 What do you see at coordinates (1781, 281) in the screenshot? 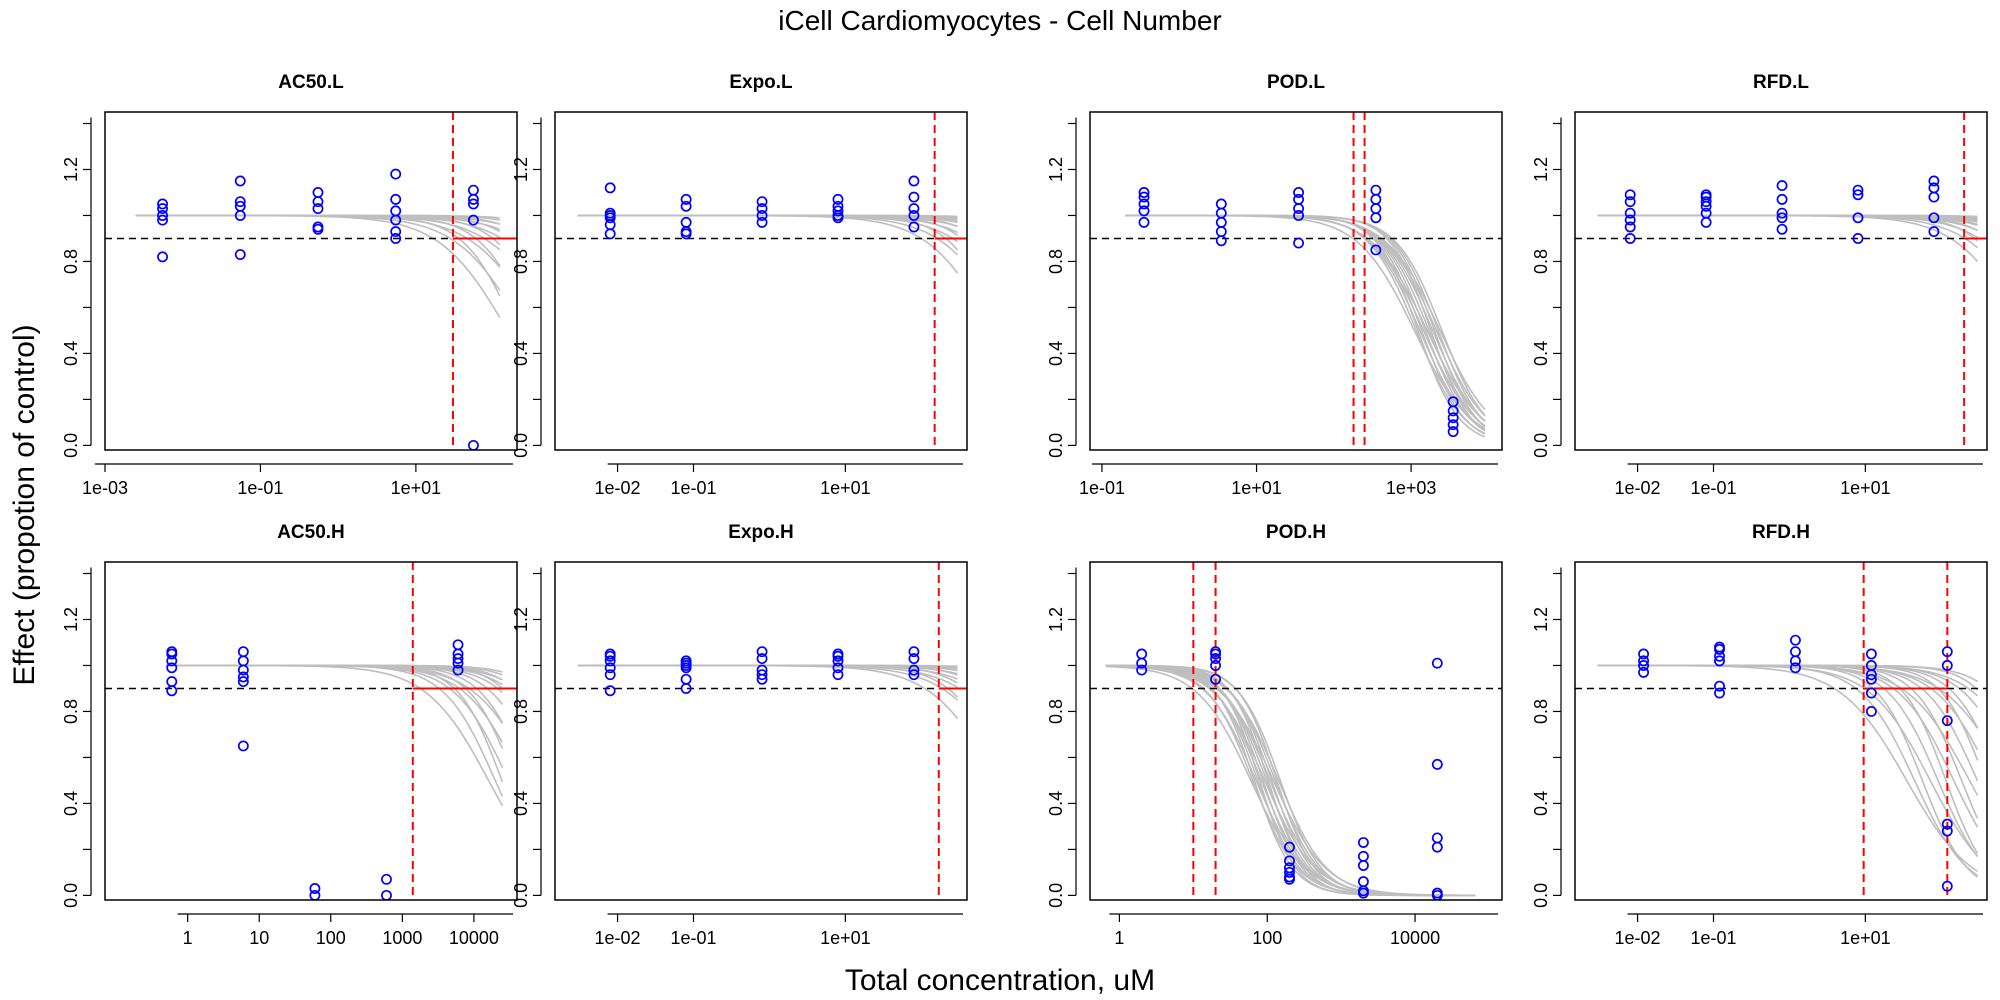
I see `plot-frame` at bounding box center [1781, 281].